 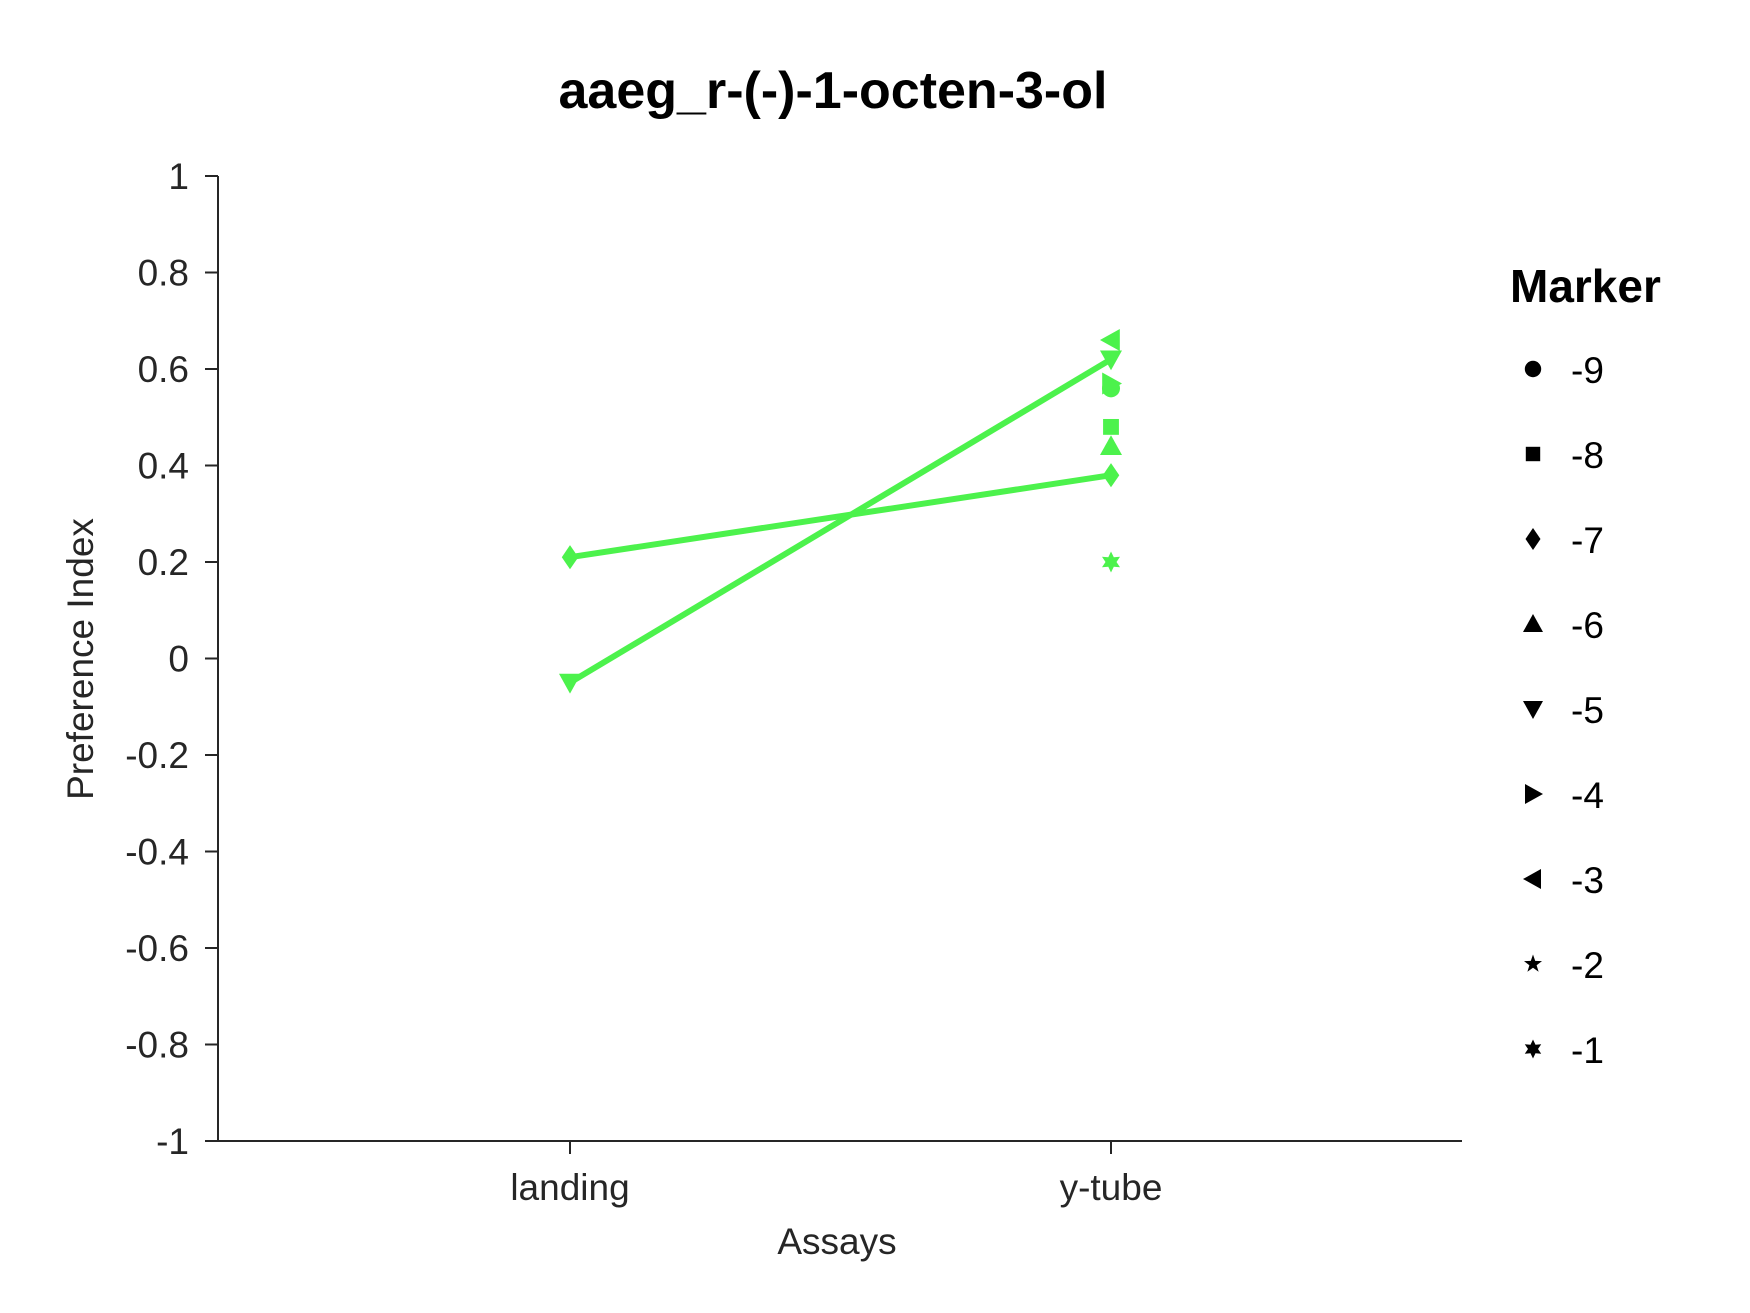 What do you see at coordinates (1533, 454) in the screenshot?
I see `legend-marker-square` at bounding box center [1533, 454].